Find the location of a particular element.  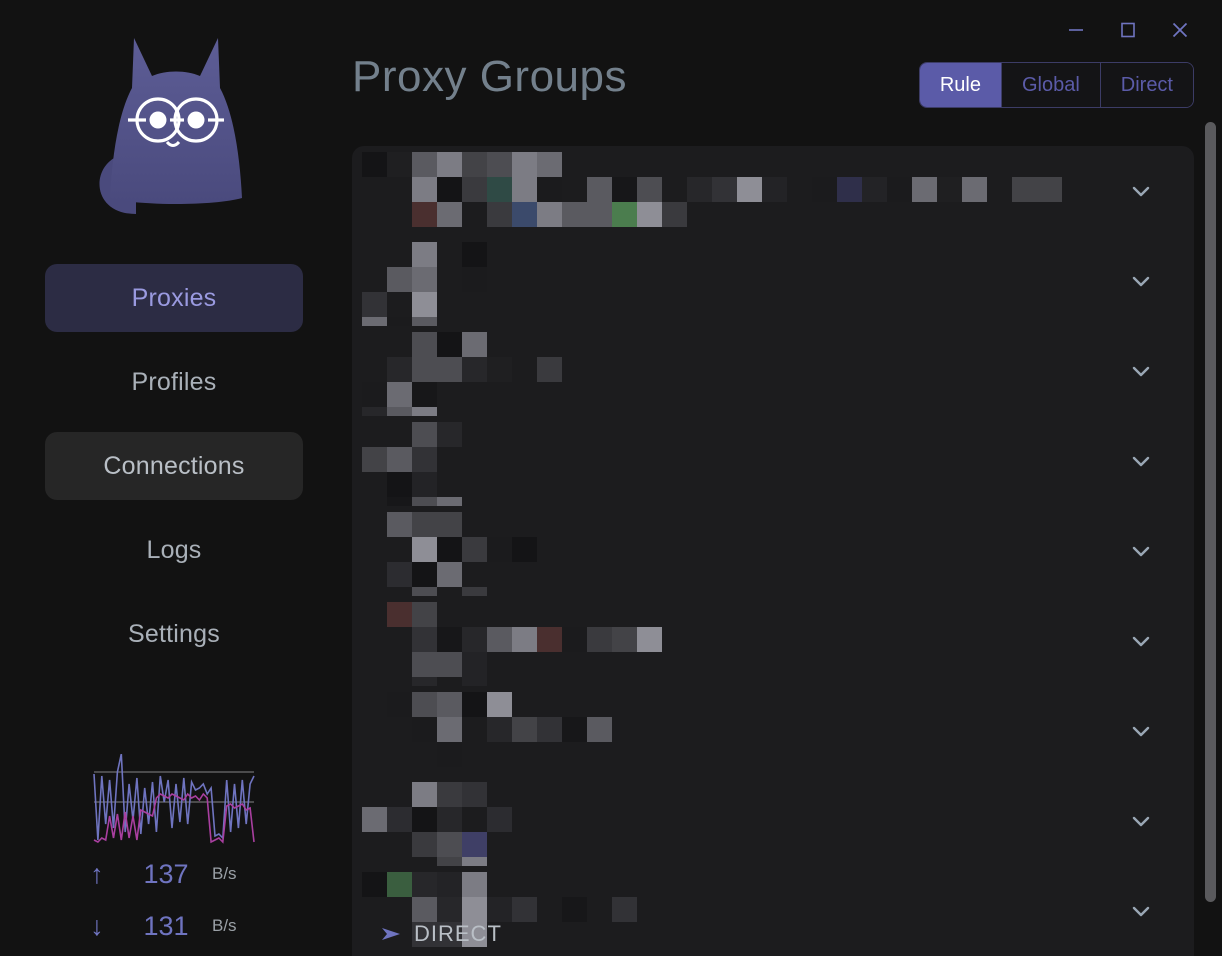

download-speed-value: 131 is located at coordinates (166, 925).